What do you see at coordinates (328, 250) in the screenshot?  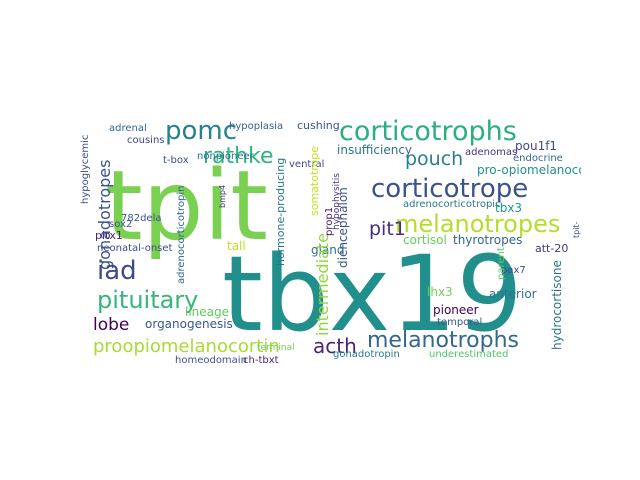 I see `word-gland: gland` at bounding box center [328, 250].